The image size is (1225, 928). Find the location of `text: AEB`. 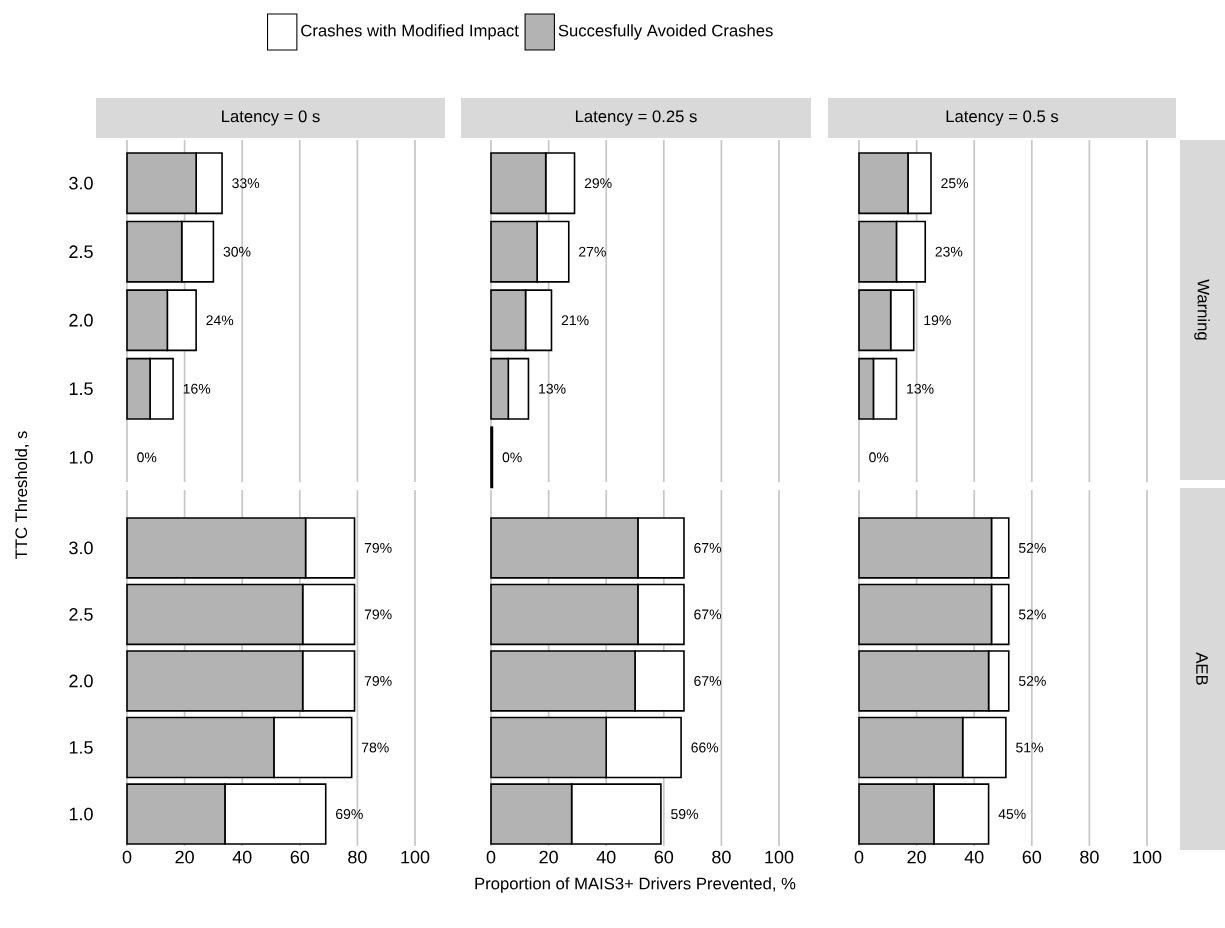

text: AEB is located at coordinates (1202, 668).